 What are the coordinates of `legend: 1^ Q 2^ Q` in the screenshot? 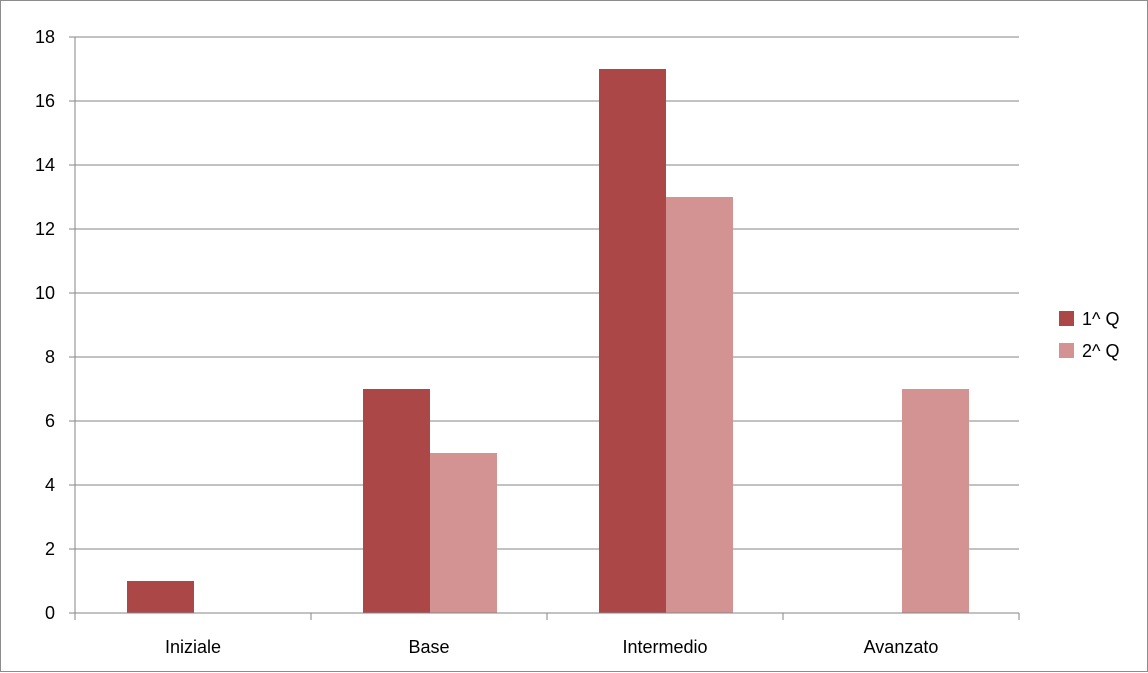 It's located at (1089, 335).